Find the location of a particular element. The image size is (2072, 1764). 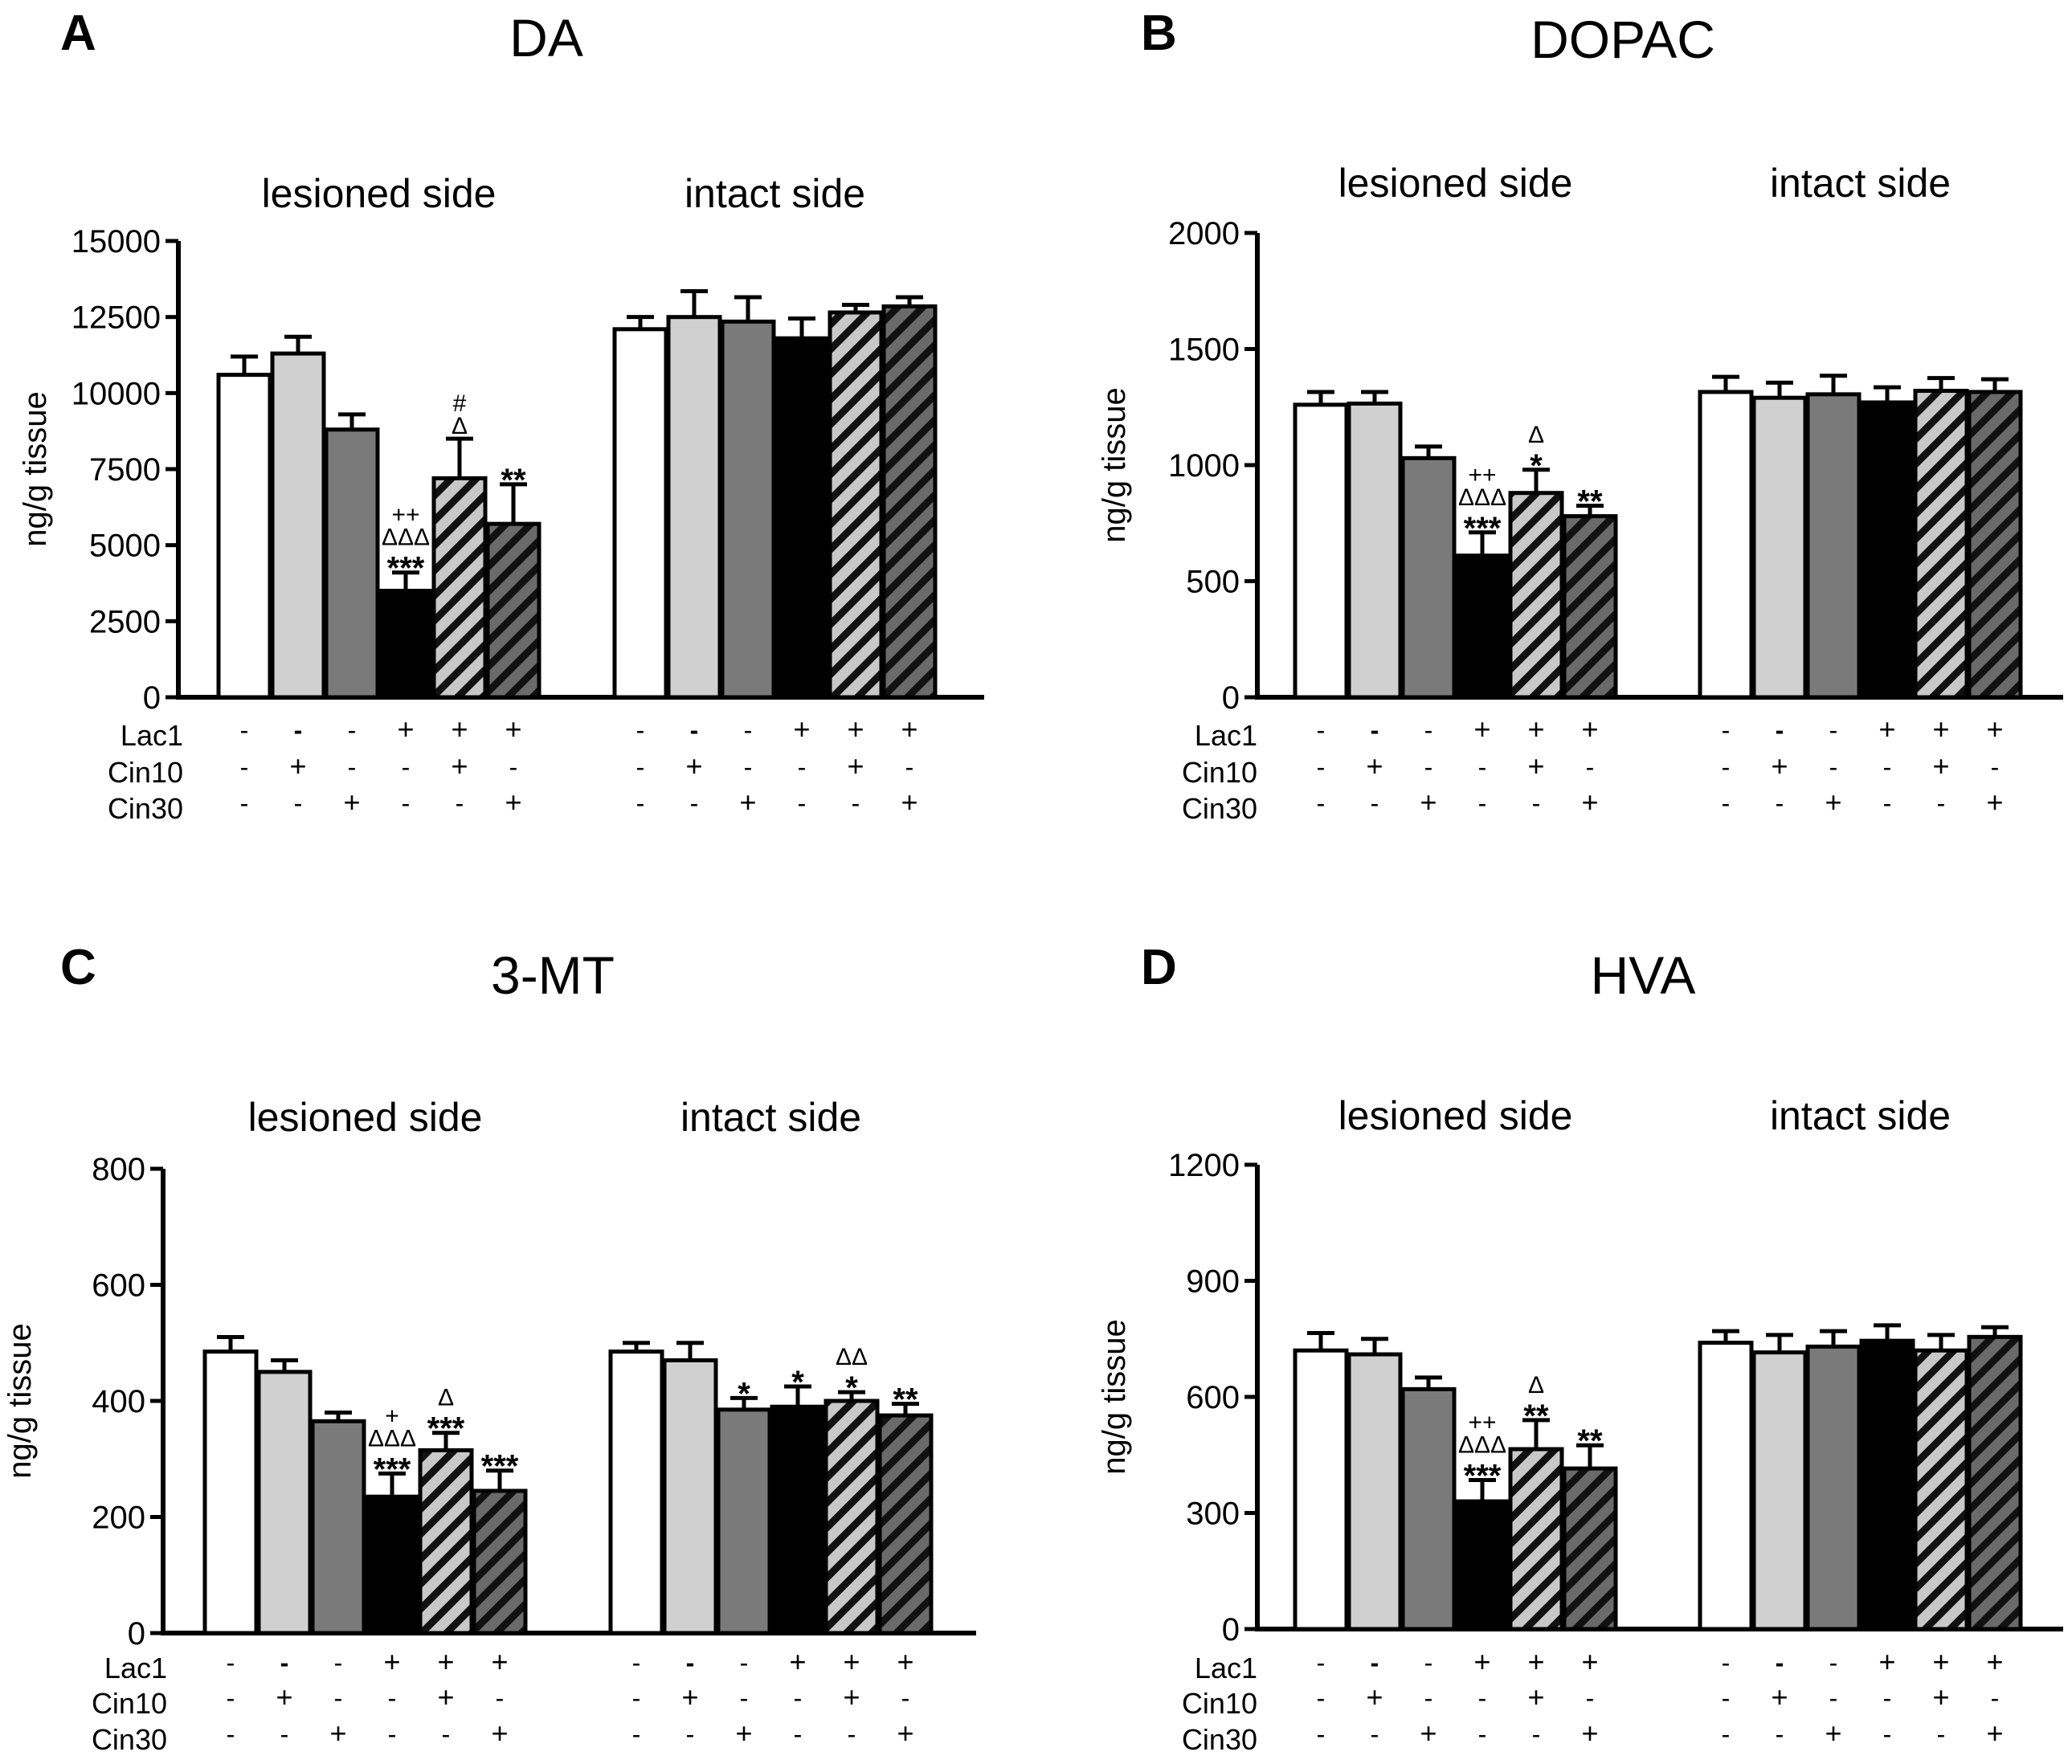

panel-letter: C is located at coordinates (78, 967).